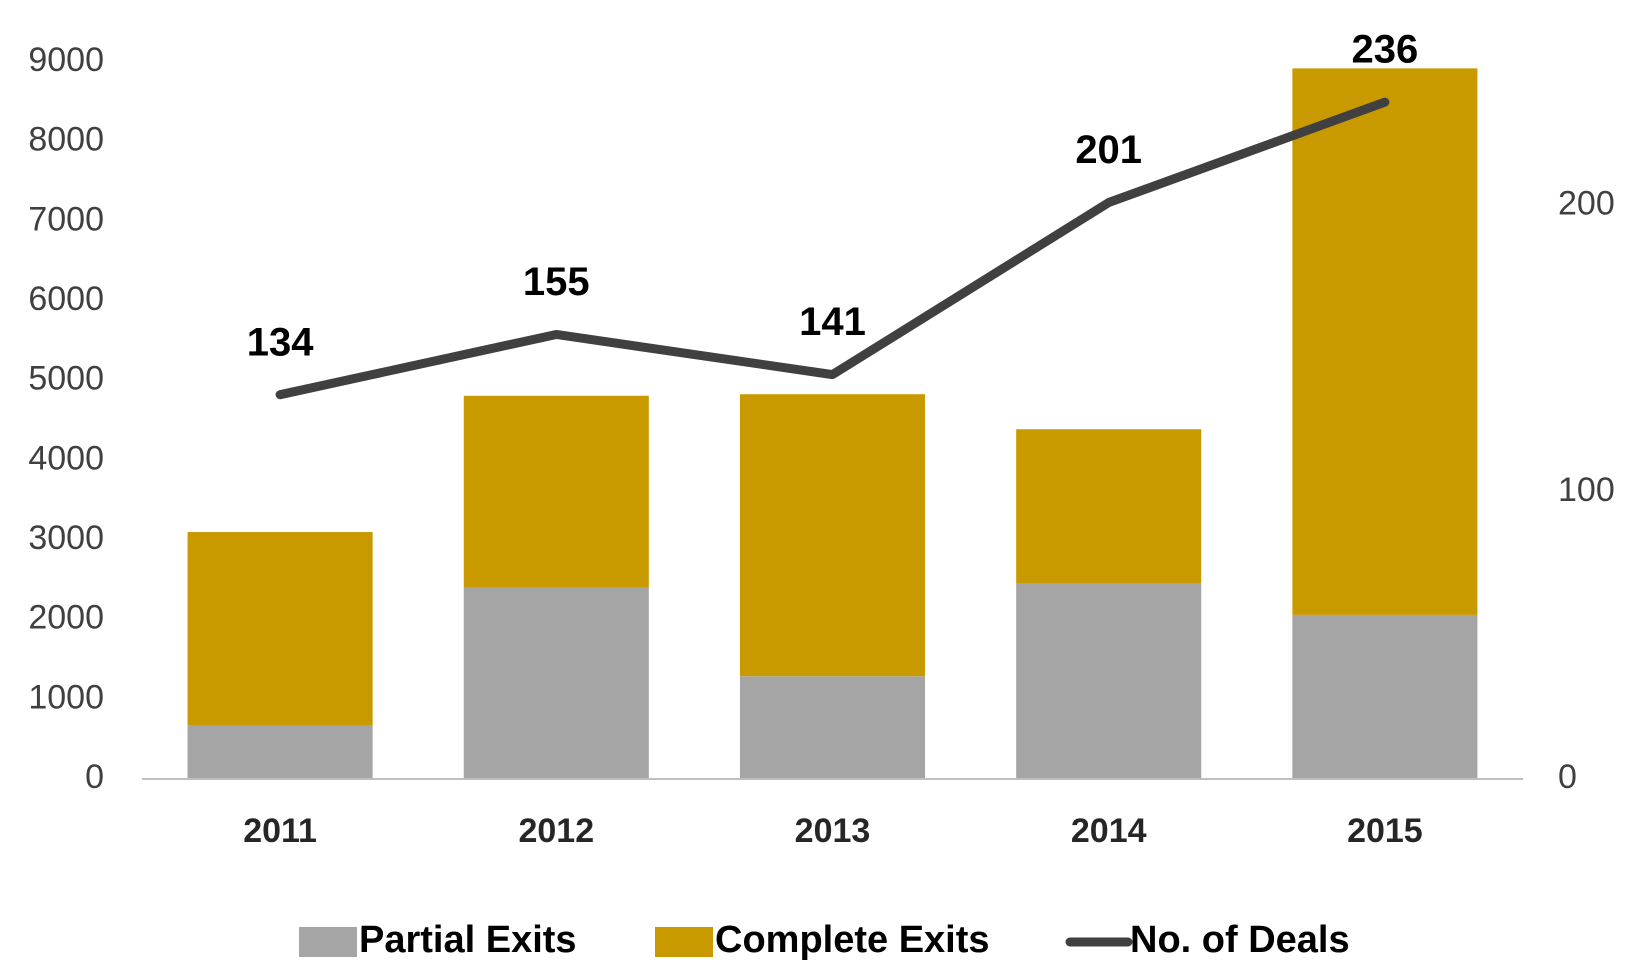 This screenshot has width=1636, height=968. I want to click on legend-label: No. of Deals, so click(1240, 940).